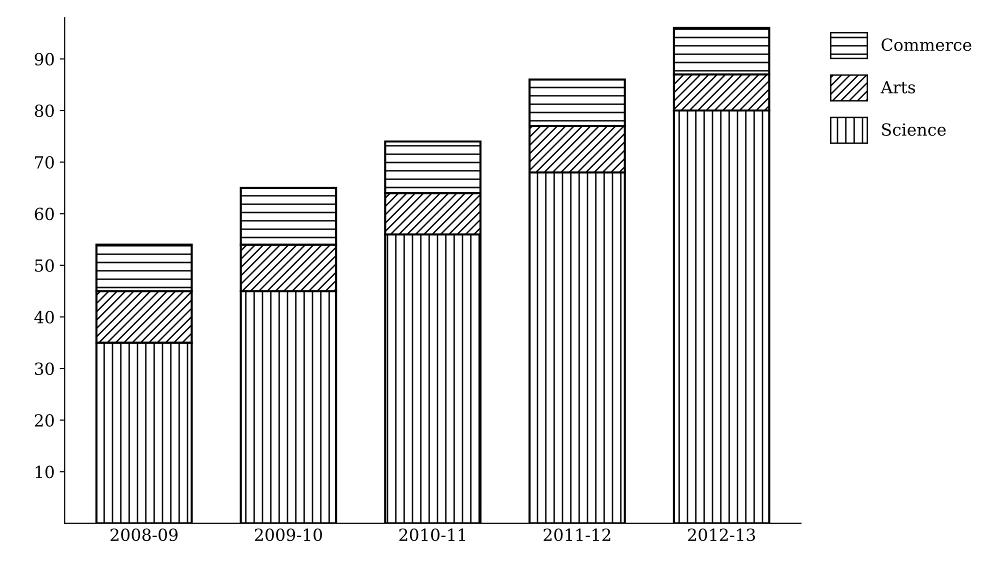 The image size is (995, 588). I want to click on x-tick-label: 2011-12, so click(577, 535).